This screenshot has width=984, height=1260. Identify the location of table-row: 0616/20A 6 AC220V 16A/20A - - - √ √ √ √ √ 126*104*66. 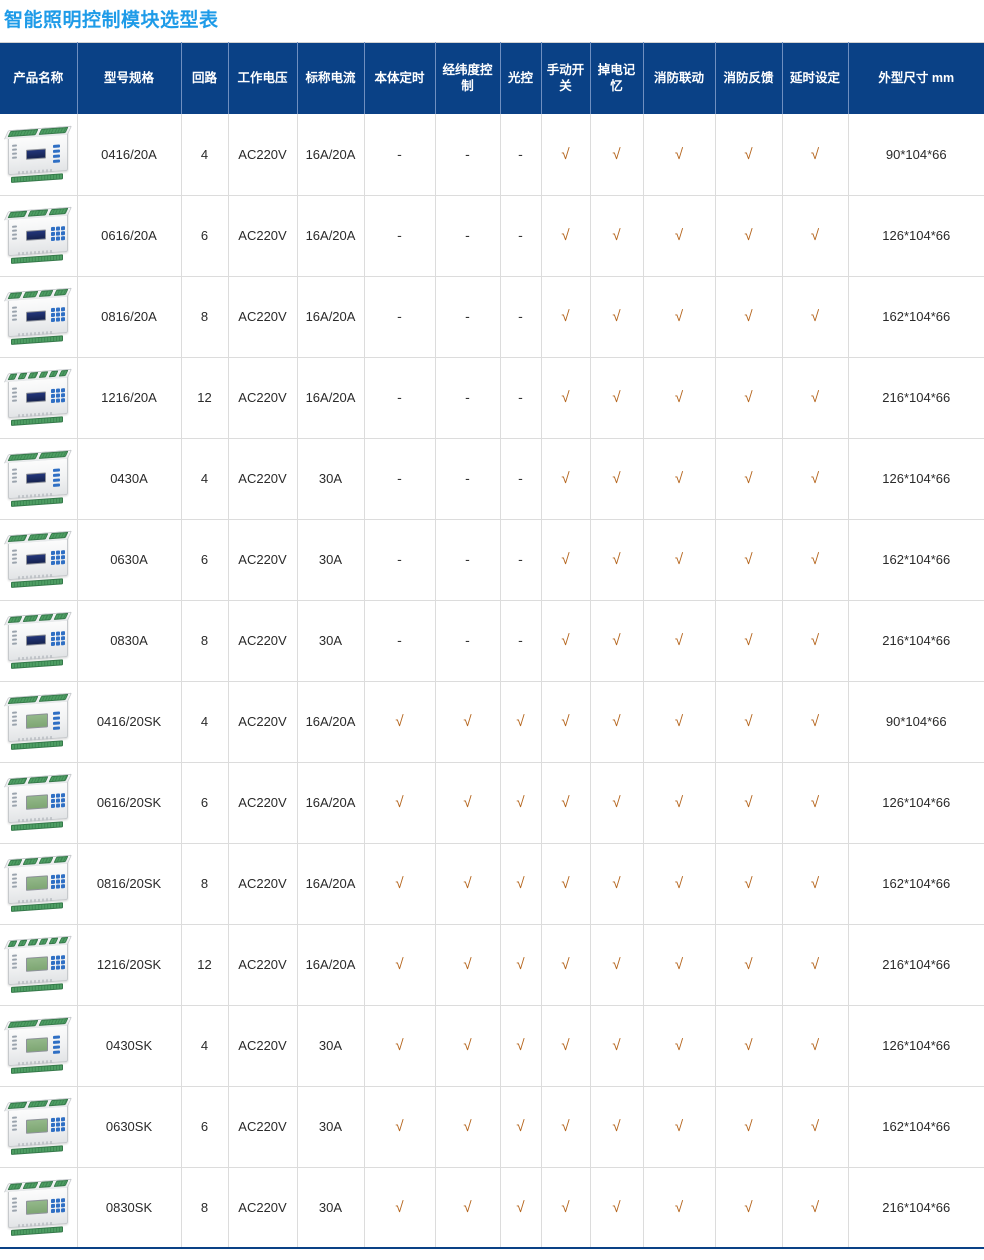
(492, 236).